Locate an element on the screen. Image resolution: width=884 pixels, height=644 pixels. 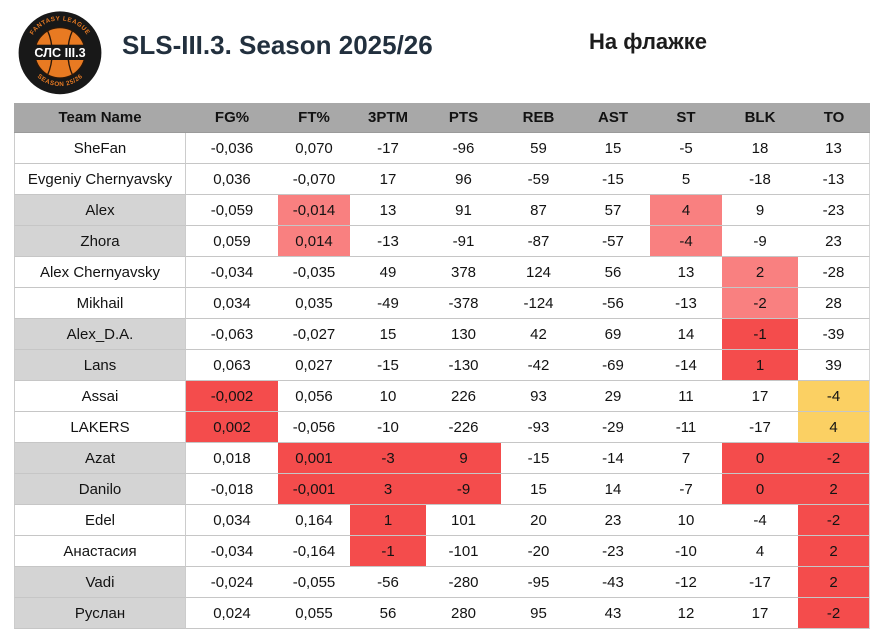
stat-cell: 17 is located at coordinates (760, 613).